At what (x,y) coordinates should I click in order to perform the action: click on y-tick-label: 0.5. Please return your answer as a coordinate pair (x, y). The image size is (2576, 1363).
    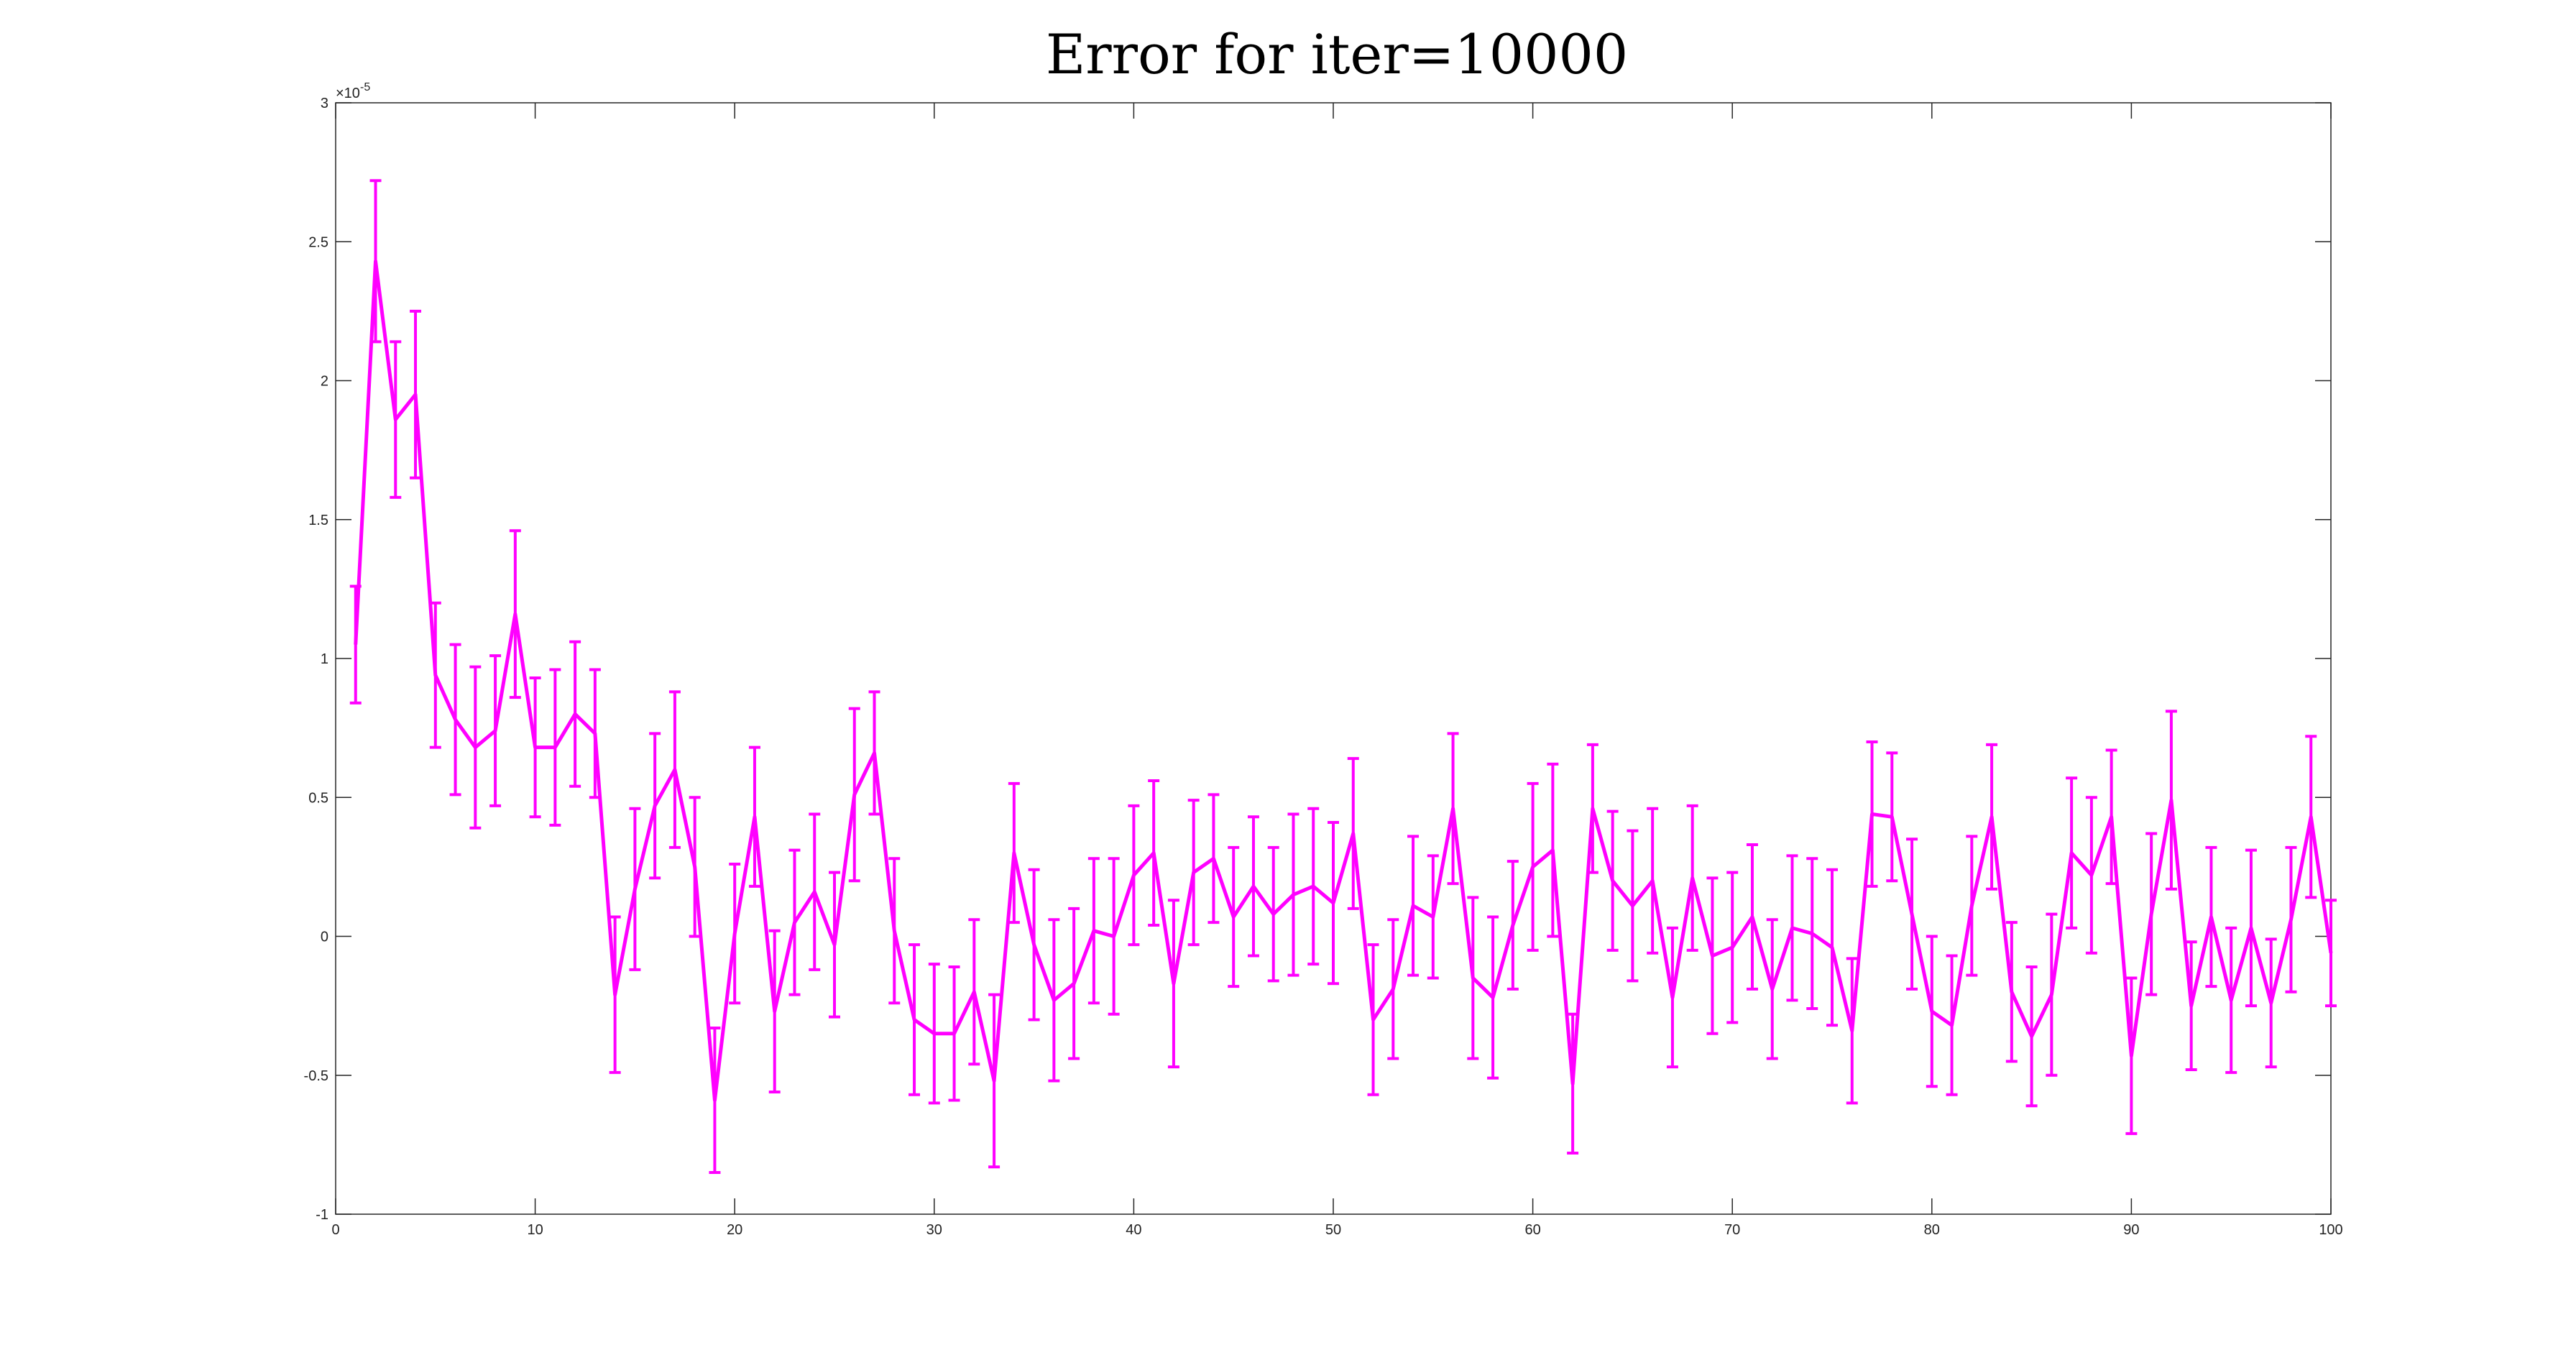
    Looking at the image, I should click on (318, 798).